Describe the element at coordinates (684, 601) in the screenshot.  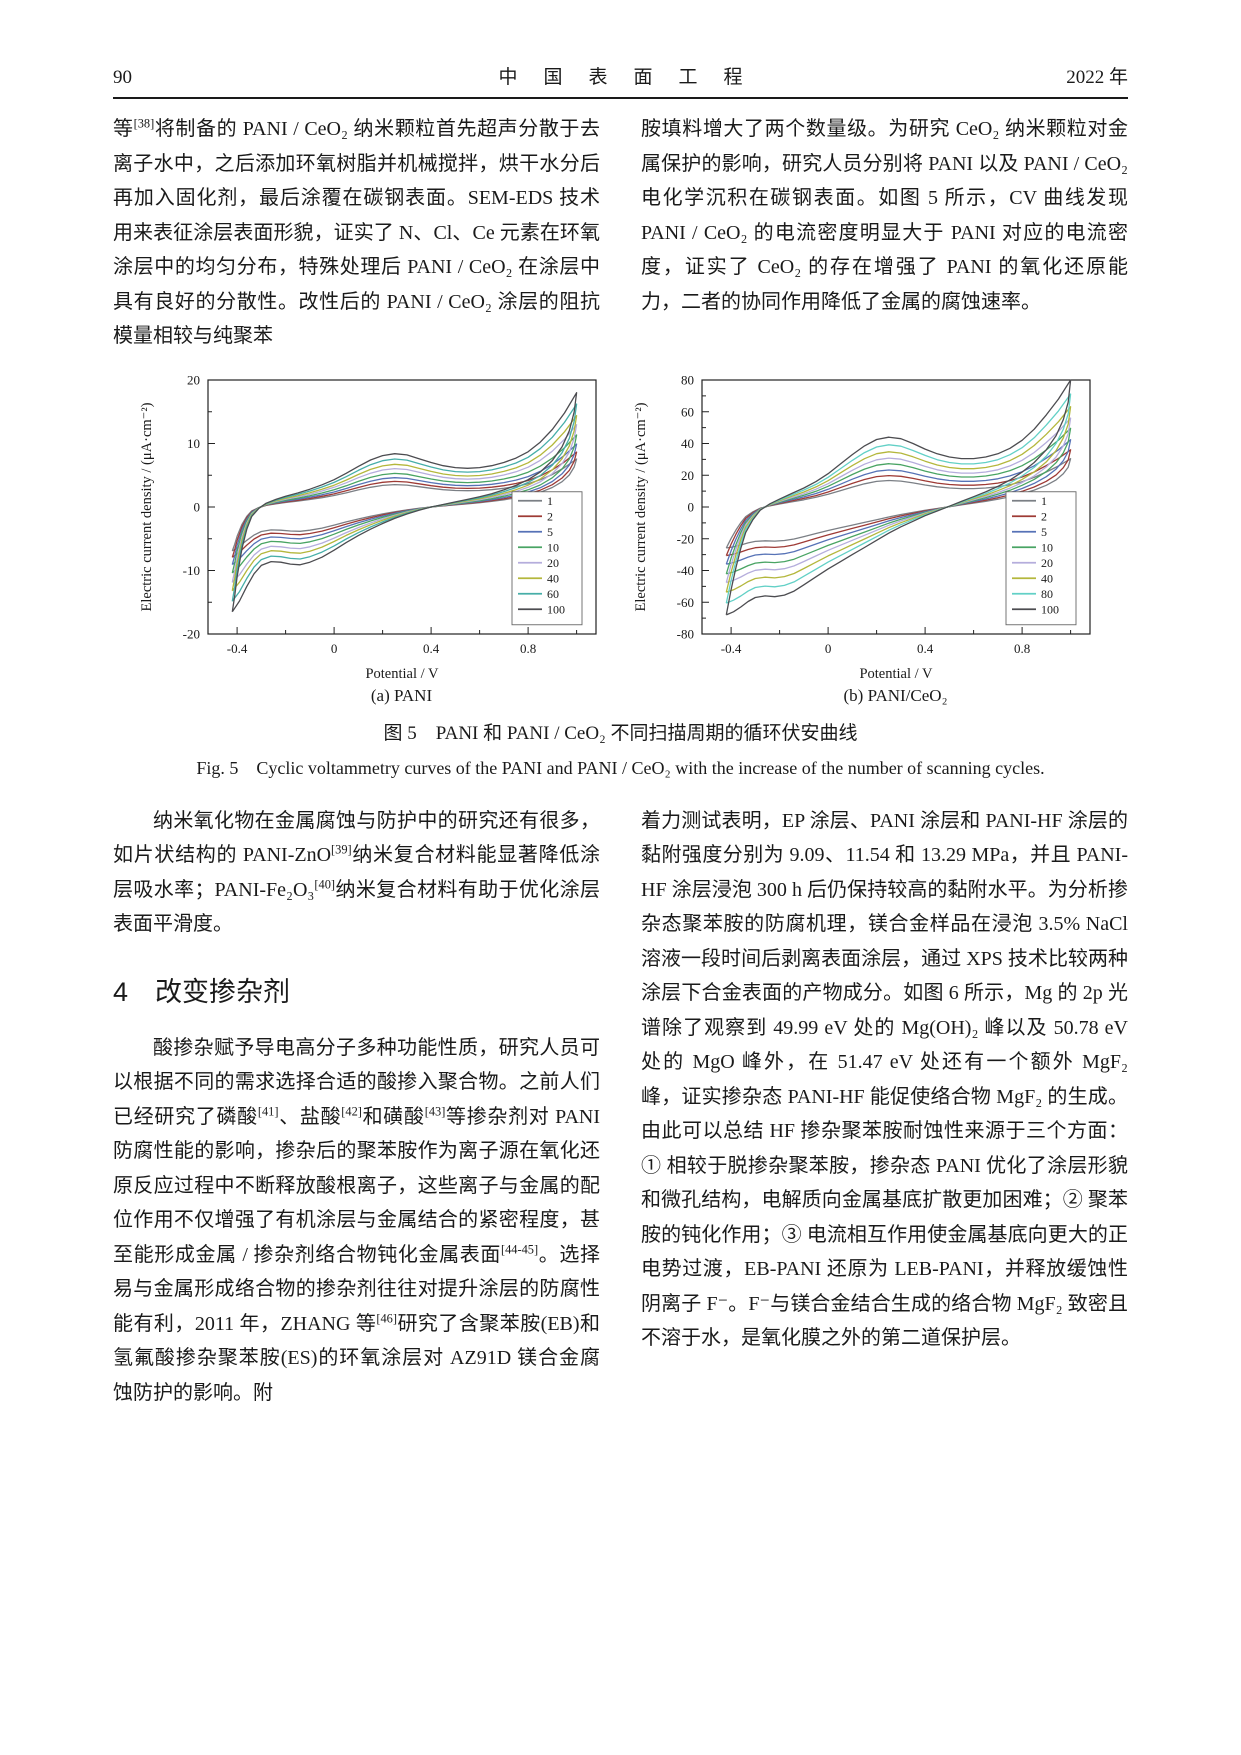
I see `y-tick-label: -60` at that location.